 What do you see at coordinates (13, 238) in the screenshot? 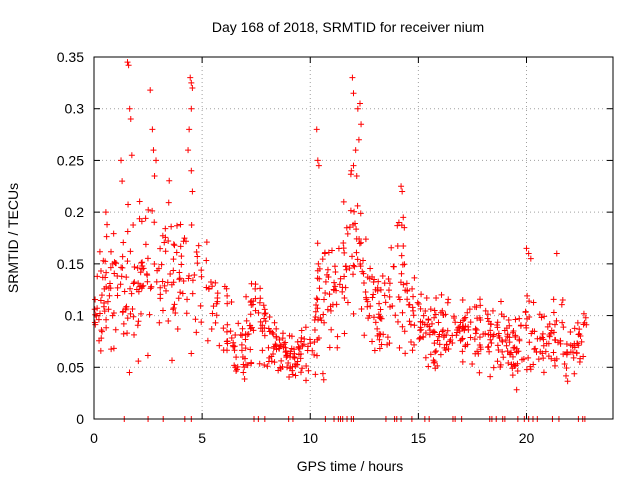
I see `y-axis-label: SRMTID / TECUs` at bounding box center [13, 238].